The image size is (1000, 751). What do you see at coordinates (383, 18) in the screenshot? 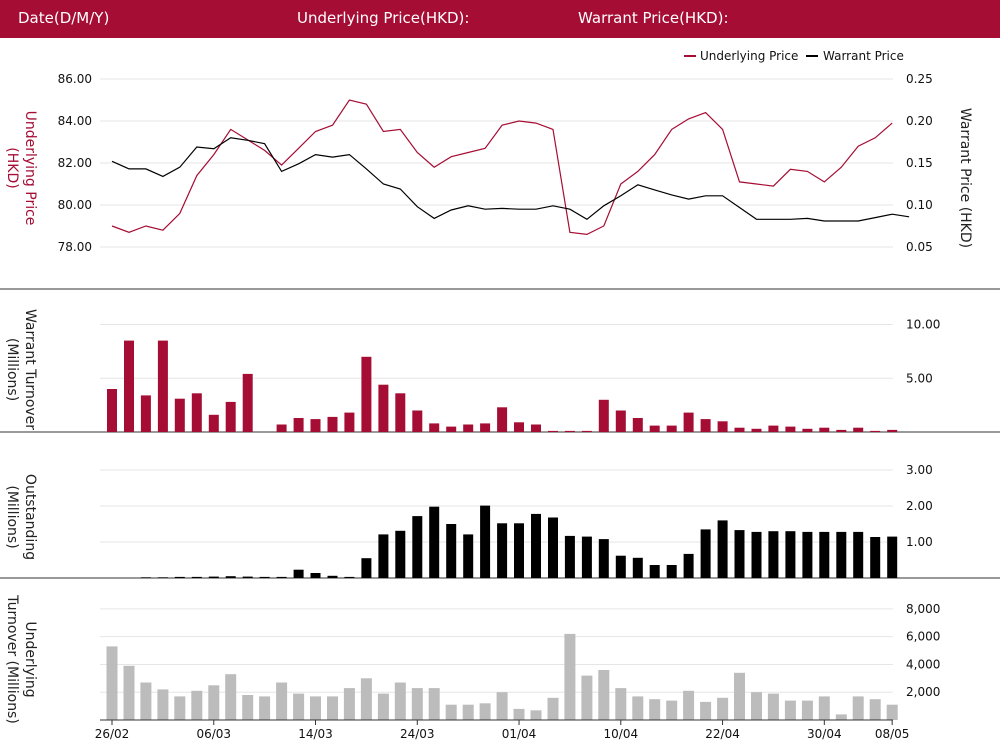
I see `underlying-price-label: Underlying Price(HKD):` at bounding box center [383, 18].